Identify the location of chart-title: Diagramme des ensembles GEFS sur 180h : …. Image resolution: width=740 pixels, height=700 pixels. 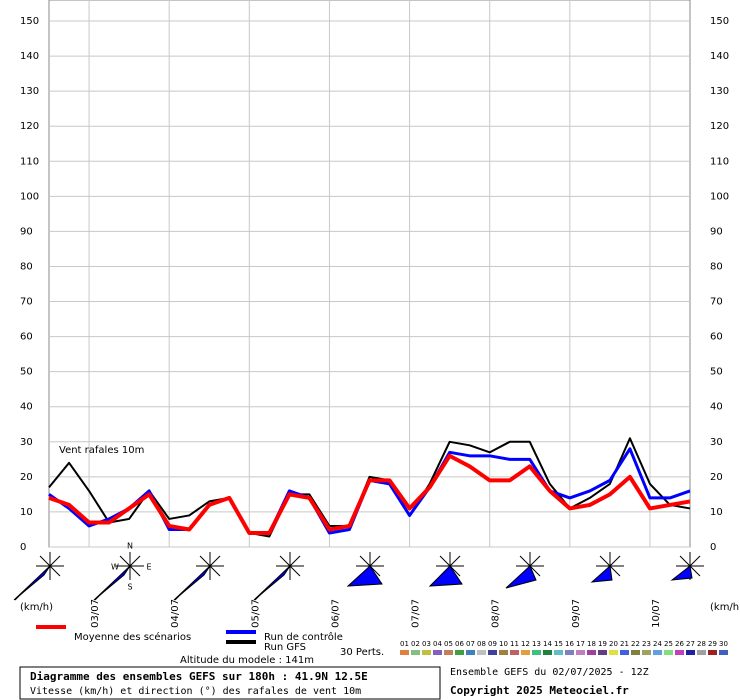
(199, 676).